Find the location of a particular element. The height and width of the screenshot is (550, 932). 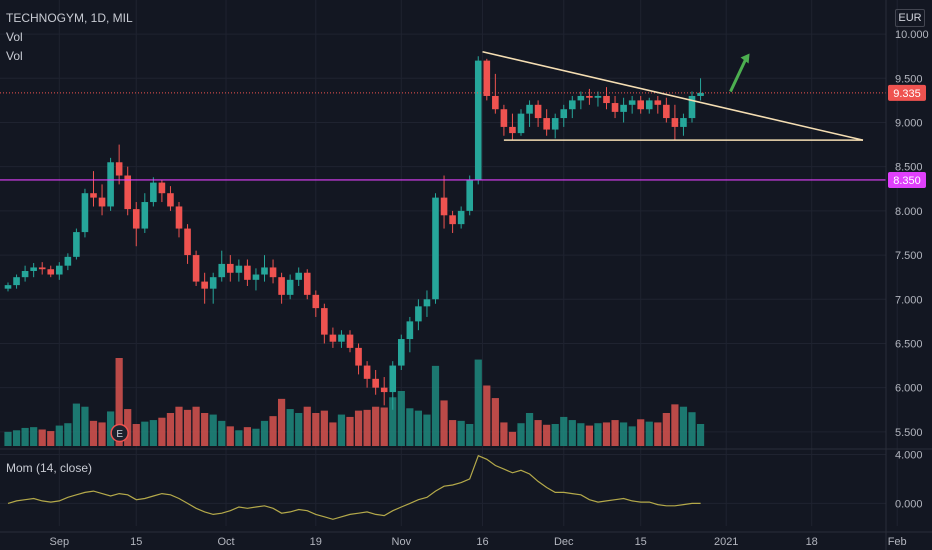

momentum-tick-label: 0.000 is located at coordinates (909, 504).